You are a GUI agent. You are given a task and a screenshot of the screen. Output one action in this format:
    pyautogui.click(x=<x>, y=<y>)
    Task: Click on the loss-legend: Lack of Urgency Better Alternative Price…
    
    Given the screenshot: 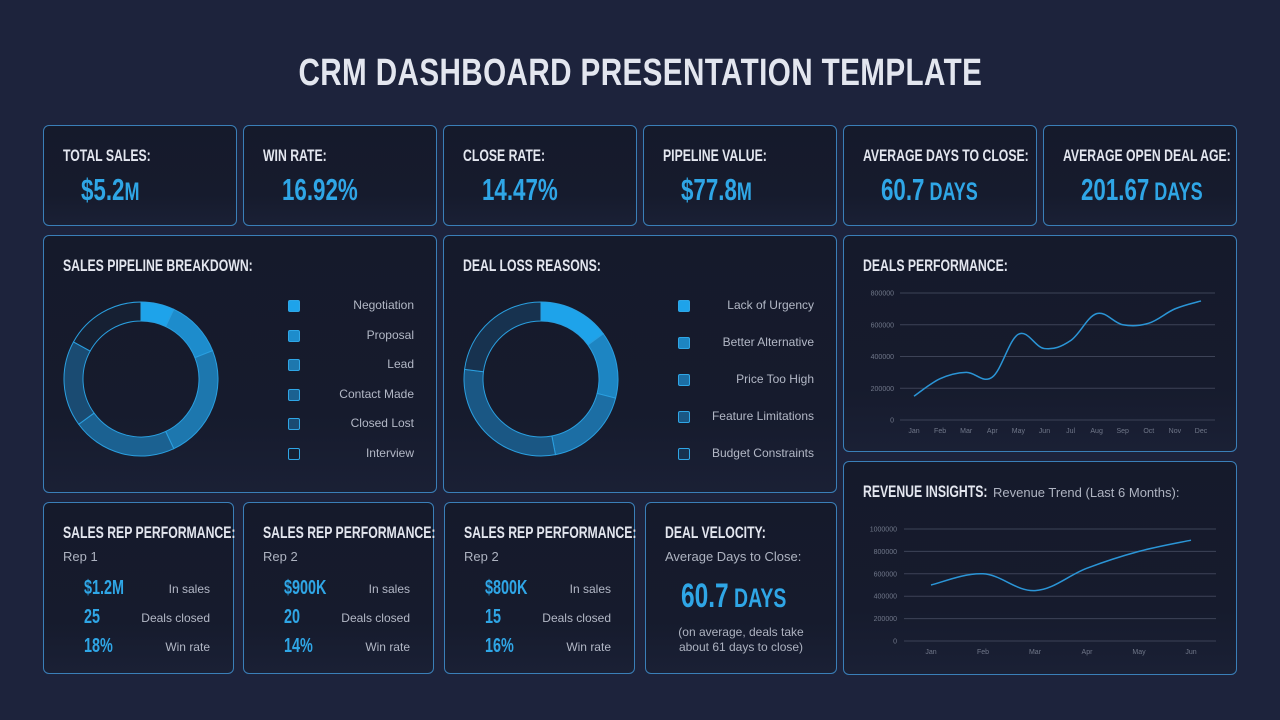 What is the action you would take?
    pyautogui.click(x=746, y=379)
    